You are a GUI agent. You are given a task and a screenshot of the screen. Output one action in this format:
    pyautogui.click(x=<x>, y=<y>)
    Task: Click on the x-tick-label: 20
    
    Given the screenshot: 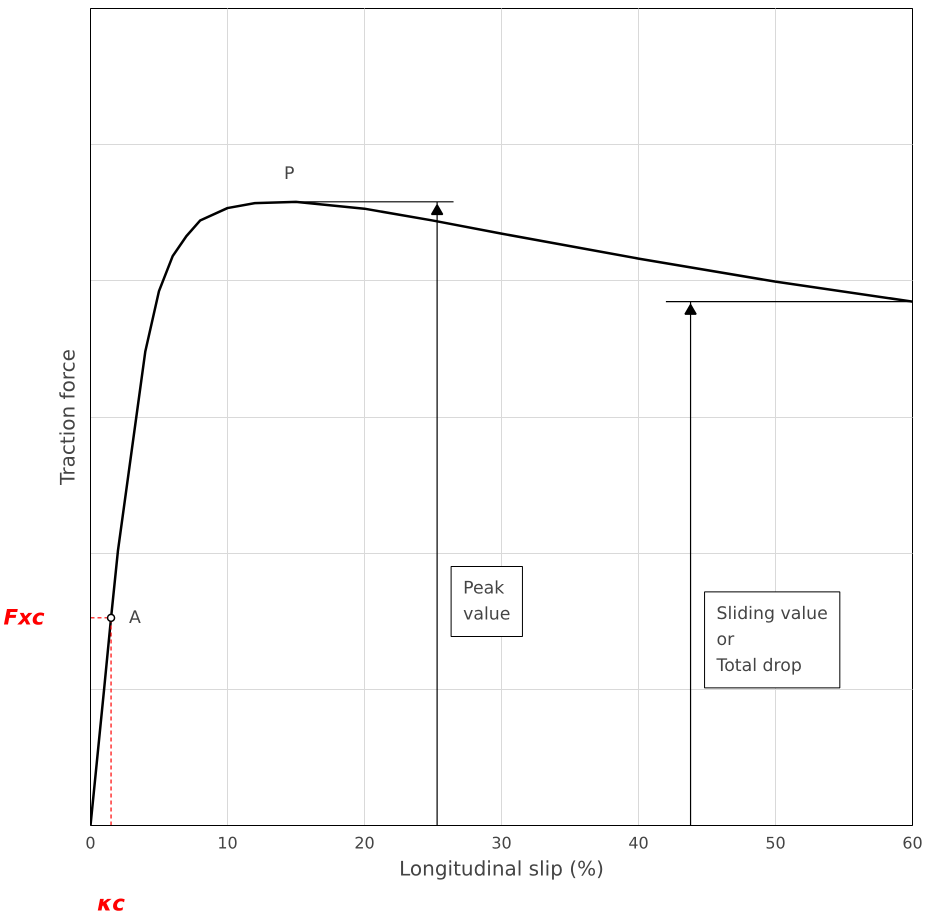 What is the action you would take?
    pyautogui.click(x=364, y=843)
    